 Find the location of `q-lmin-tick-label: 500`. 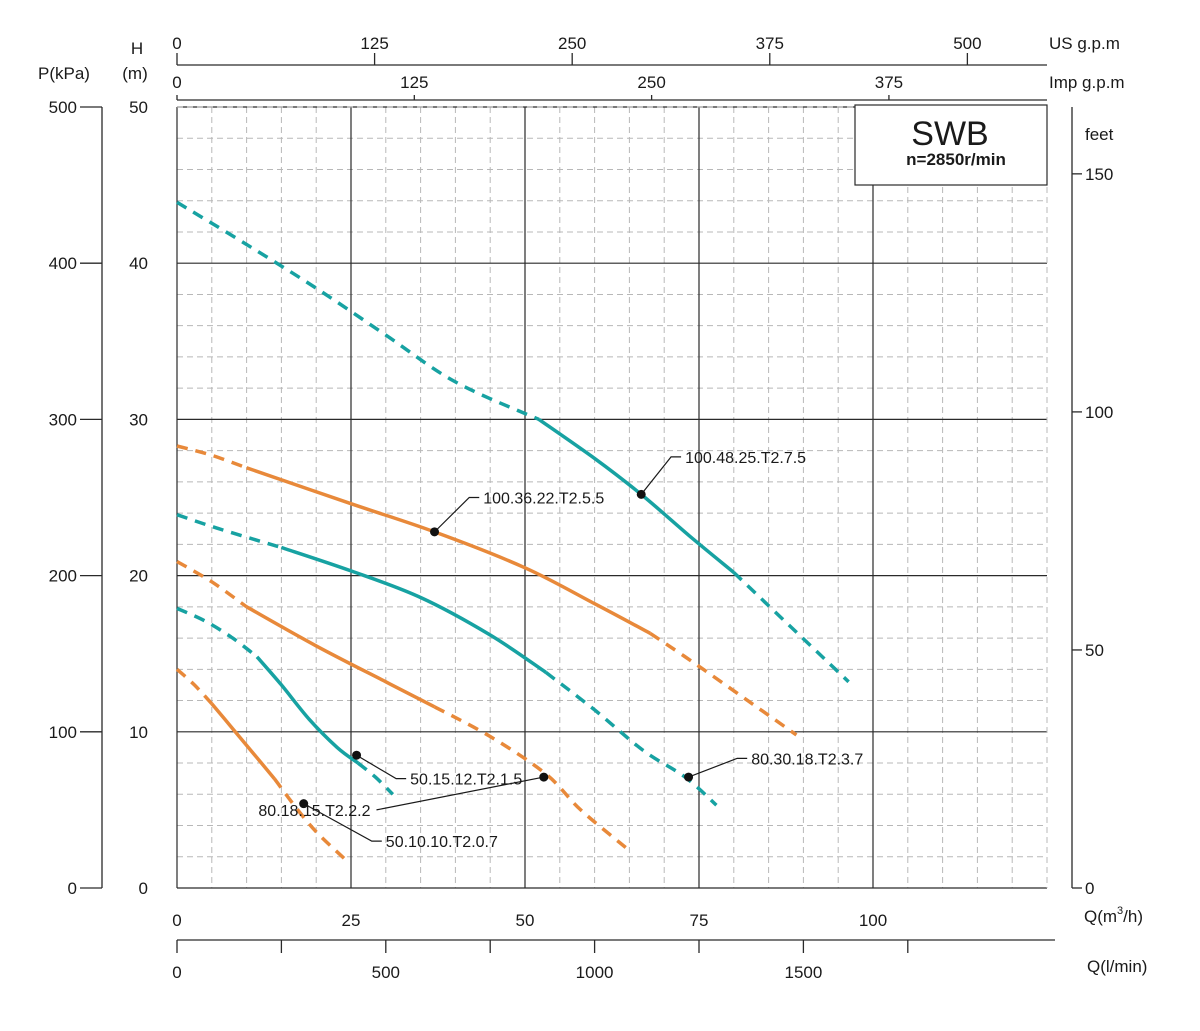

q-lmin-tick-label: 500 is located at coordinates (386, 972).